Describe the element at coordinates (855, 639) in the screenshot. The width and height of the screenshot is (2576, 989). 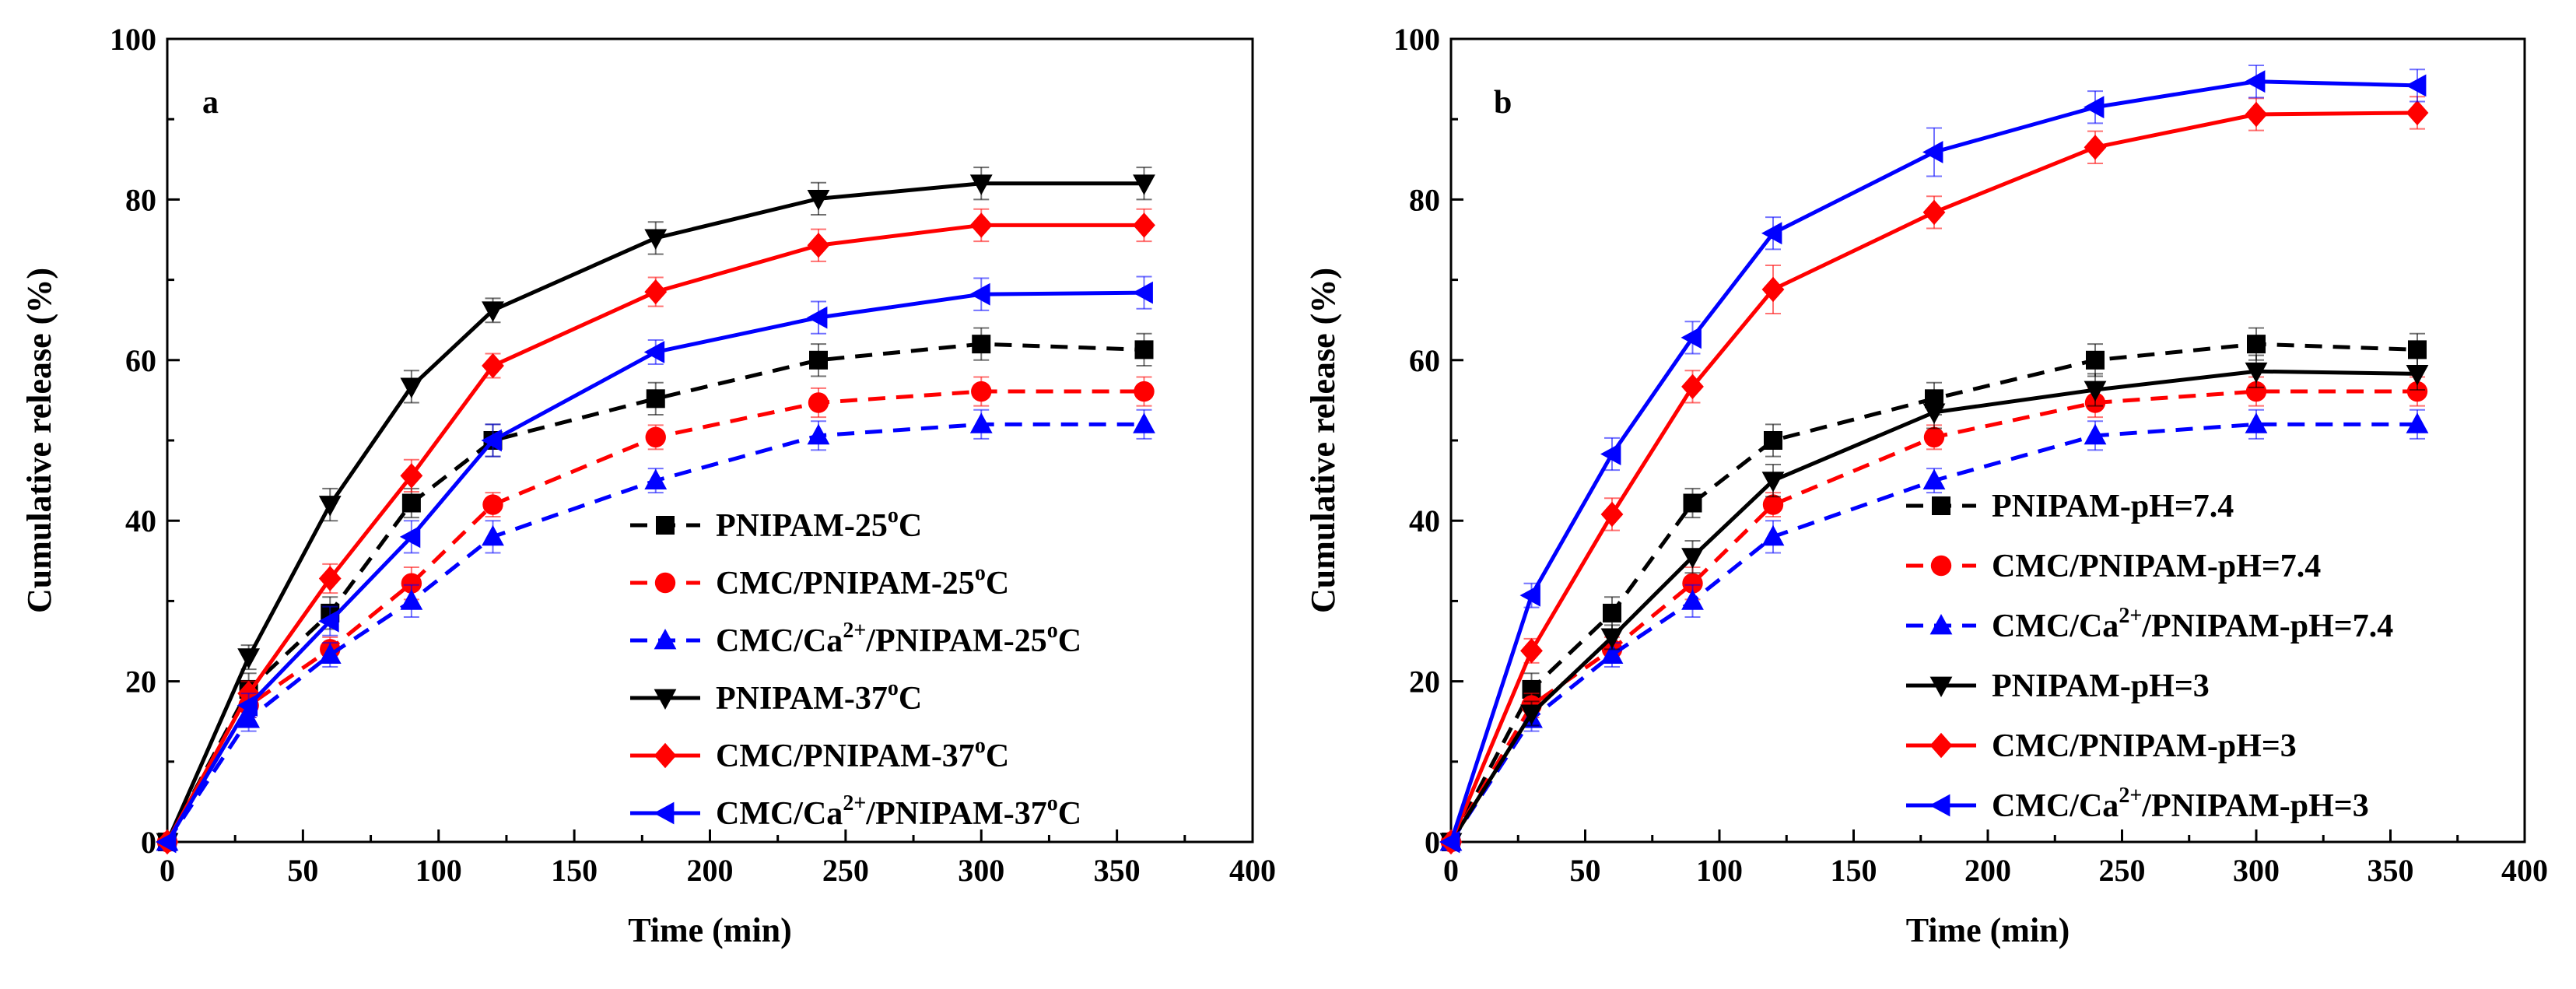
I see `legend-item: CMC/Ca2+/PNIPAM-25oC` at that location.